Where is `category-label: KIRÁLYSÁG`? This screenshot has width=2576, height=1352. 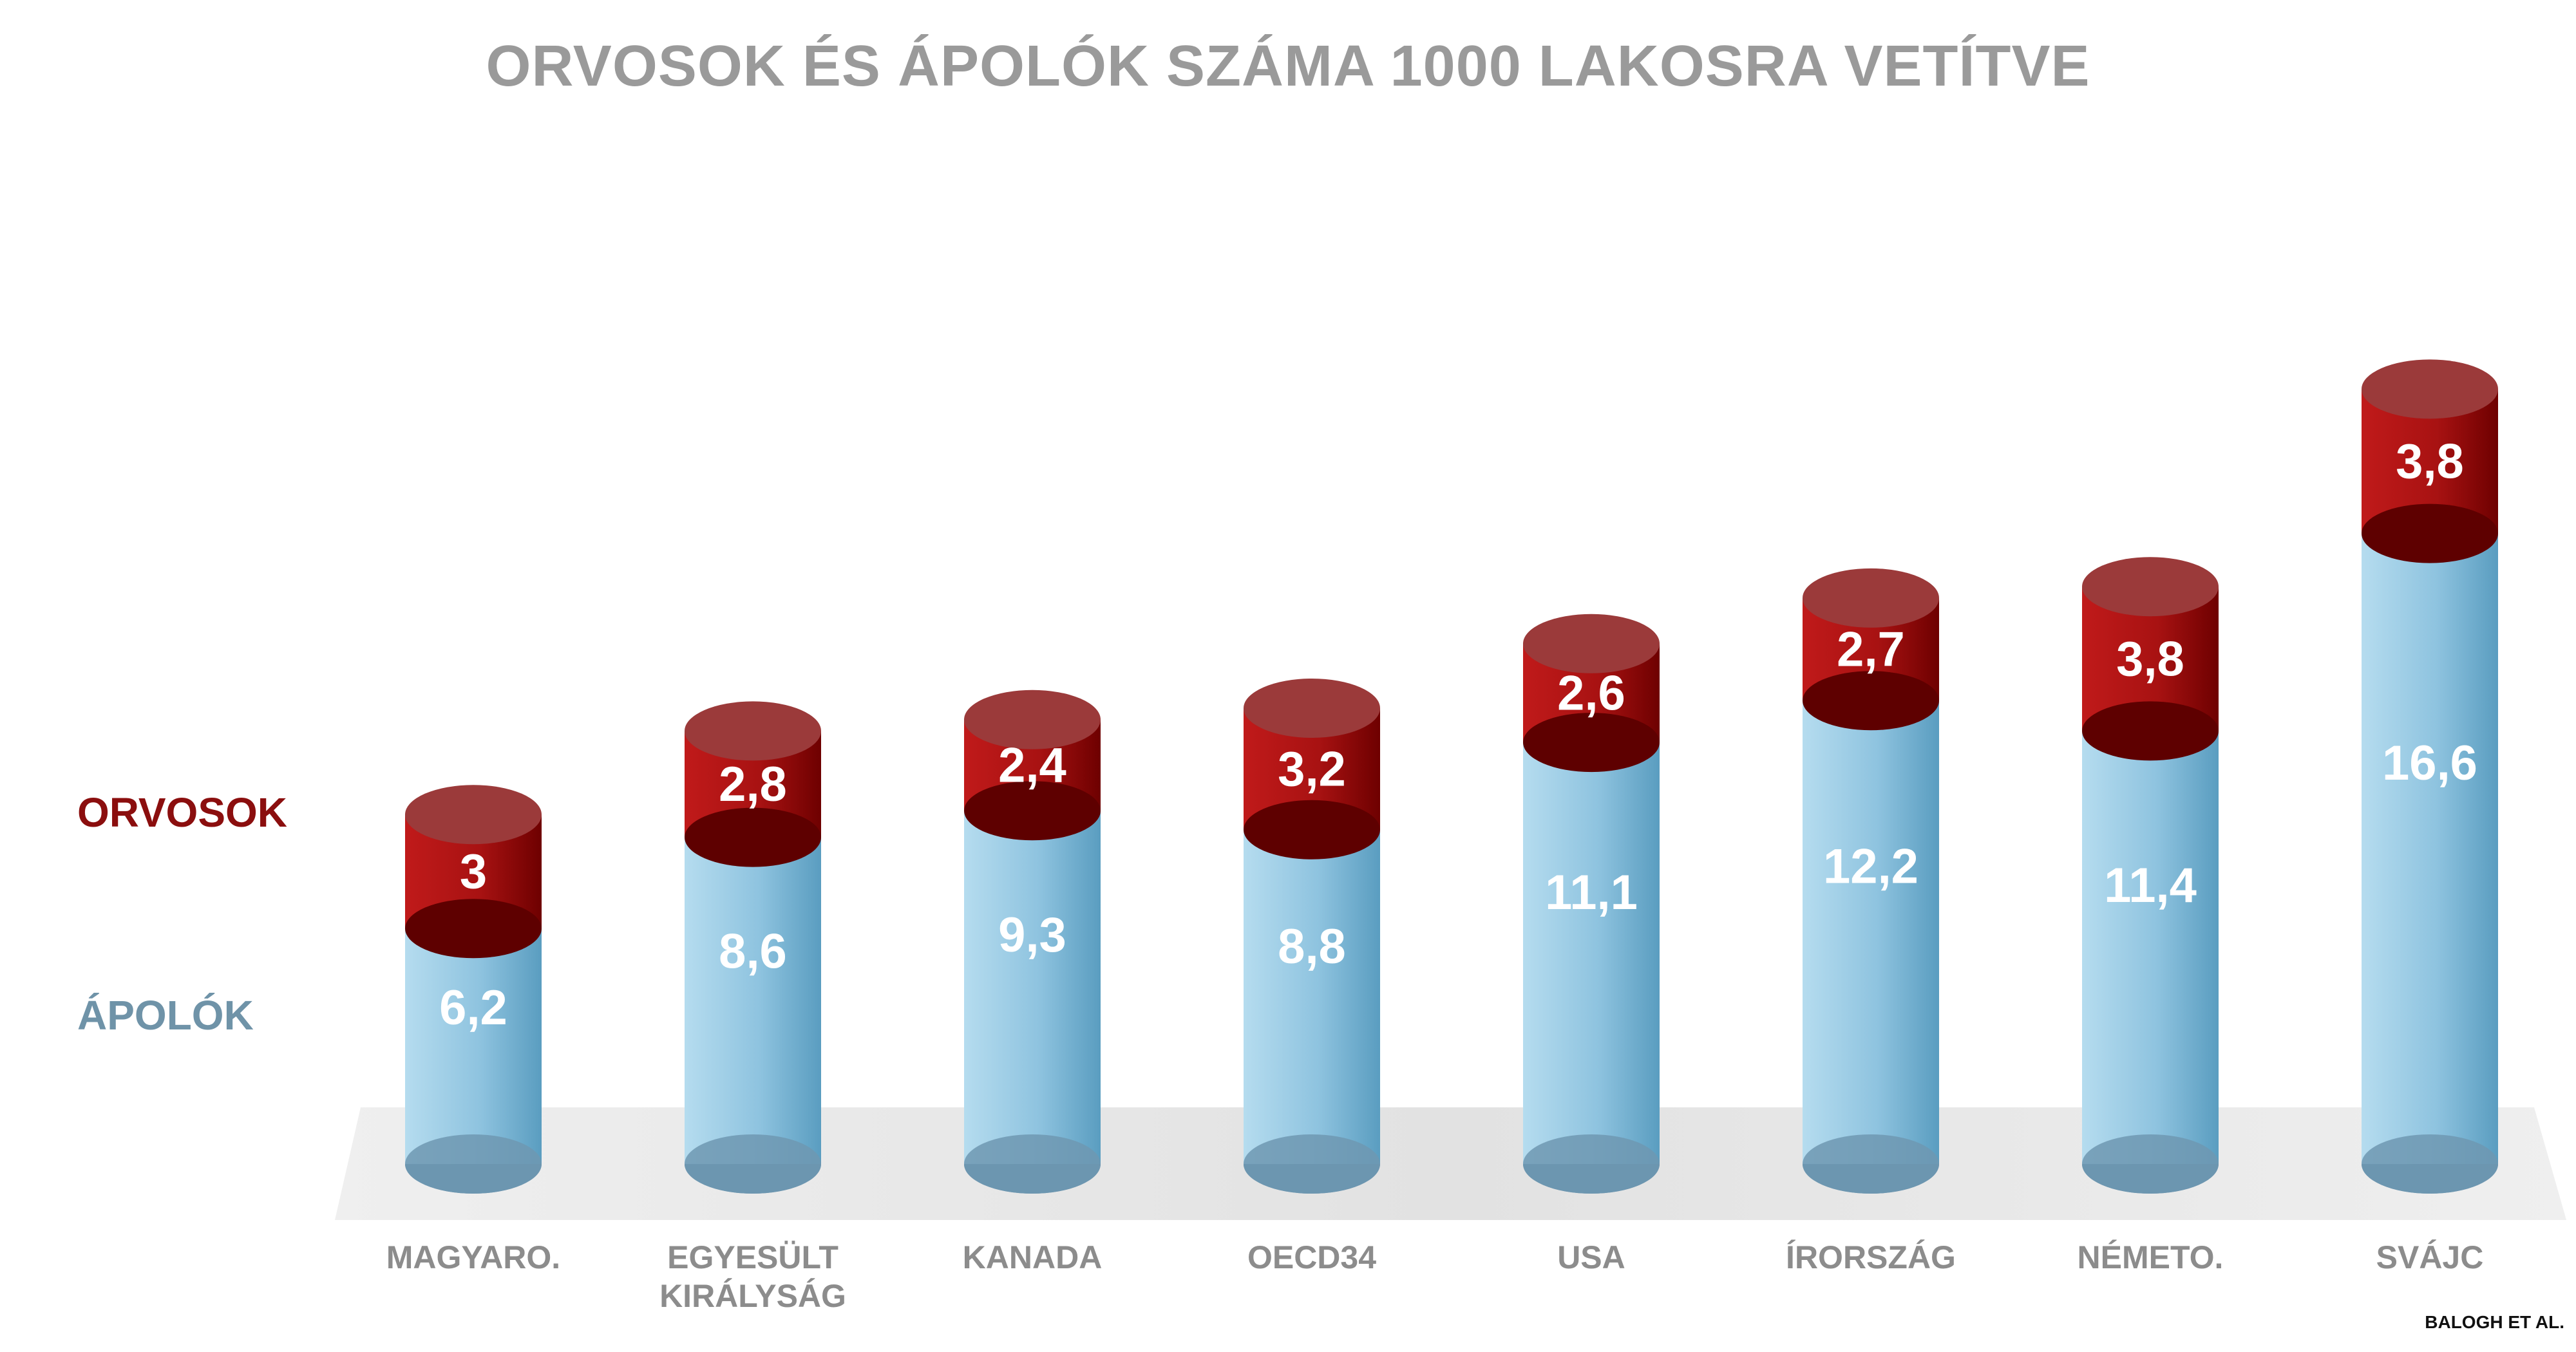
category-label: KIRÁLYSÁG is located at coordinates (752, 1296).